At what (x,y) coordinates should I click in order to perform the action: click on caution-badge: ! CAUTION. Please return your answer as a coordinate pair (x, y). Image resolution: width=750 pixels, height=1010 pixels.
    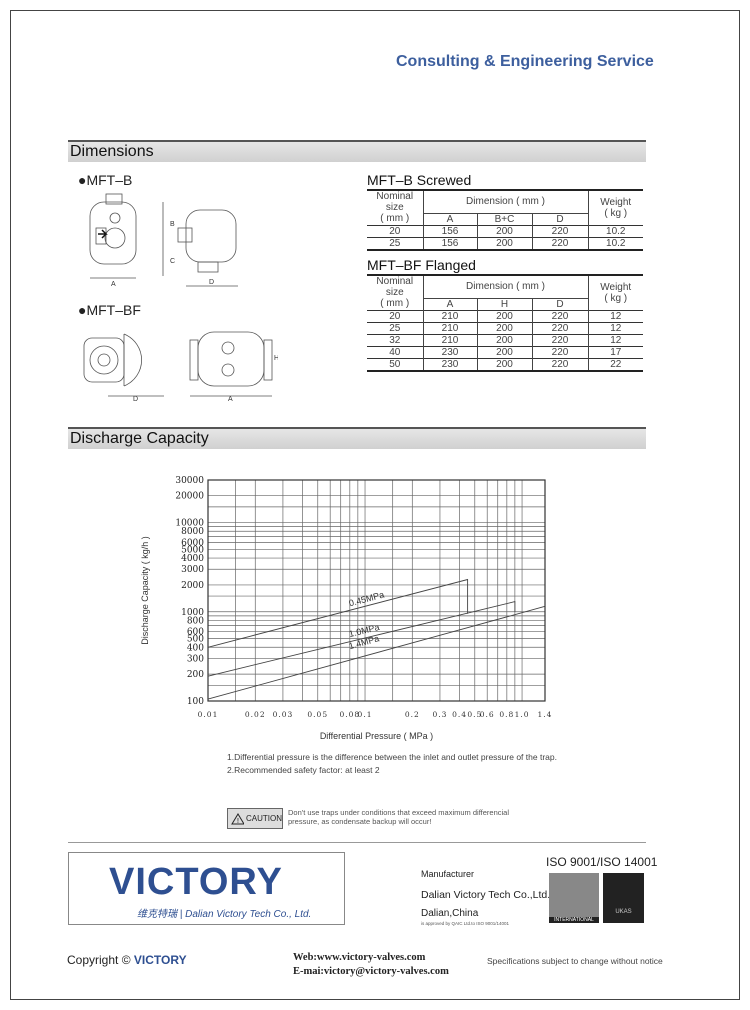
    Looking at the image, I should click on (255, 818).